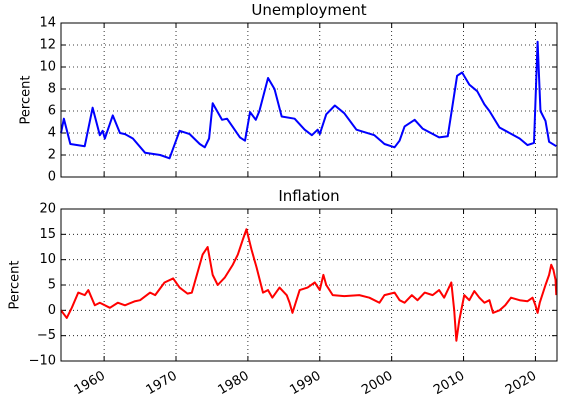 Image resolution: width=564 pixels, height=403 pixels. Describe the element at coordinates (52, 89) in the screenshot. I see `y-tick-label: 8` at that location.